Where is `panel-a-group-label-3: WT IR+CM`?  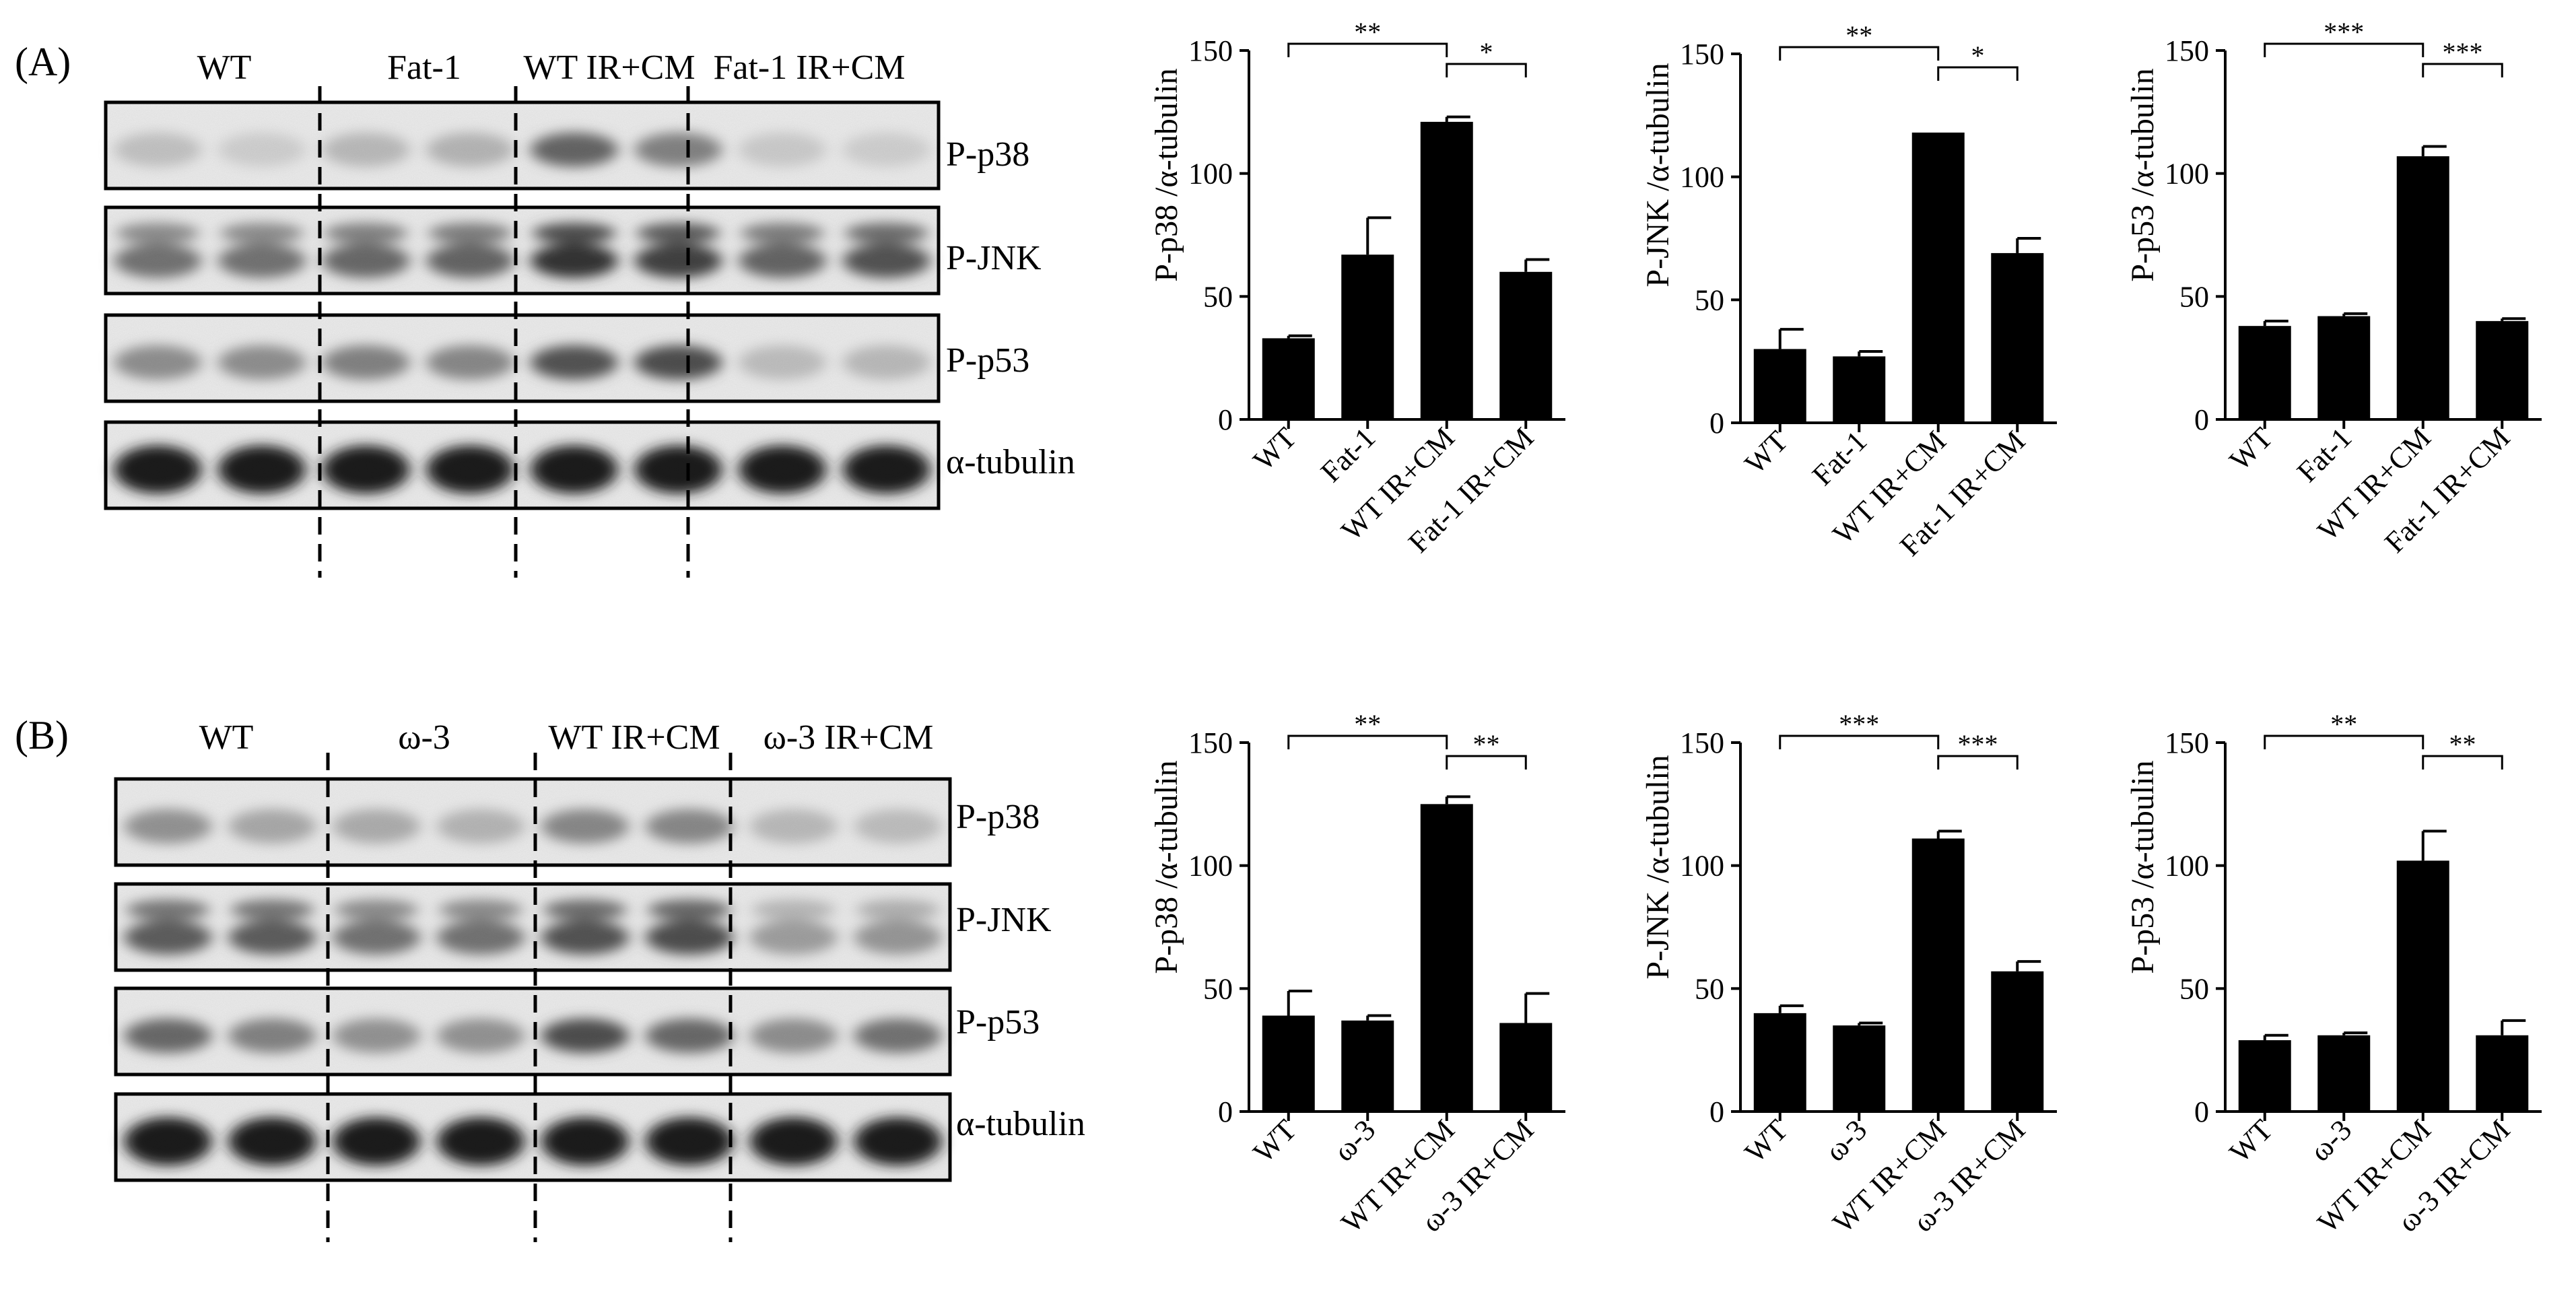 panel-a-group-label-3: WT IR+CM is located at coordinates (609, 67).